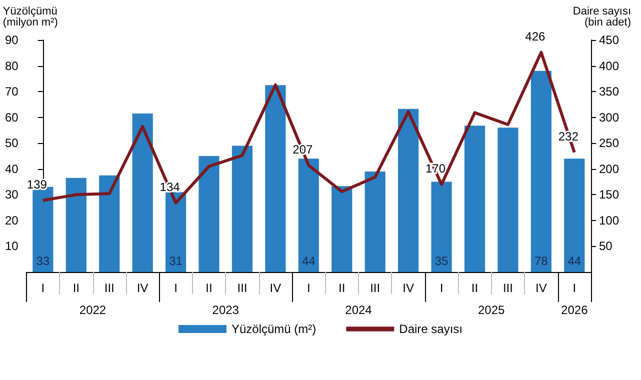 This screenshot has width=641, height=380. I want to click on data-label: 78, so click(541, 261).